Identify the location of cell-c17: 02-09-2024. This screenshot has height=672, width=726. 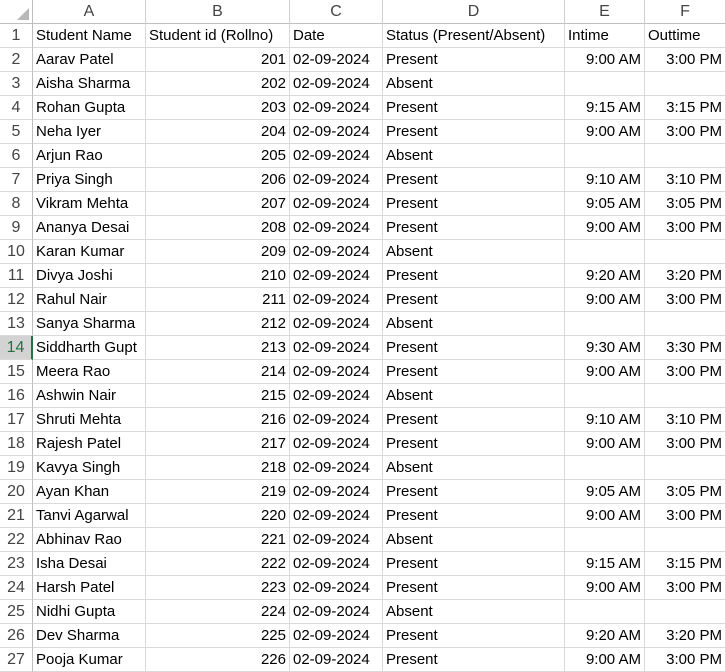
(336, 420).